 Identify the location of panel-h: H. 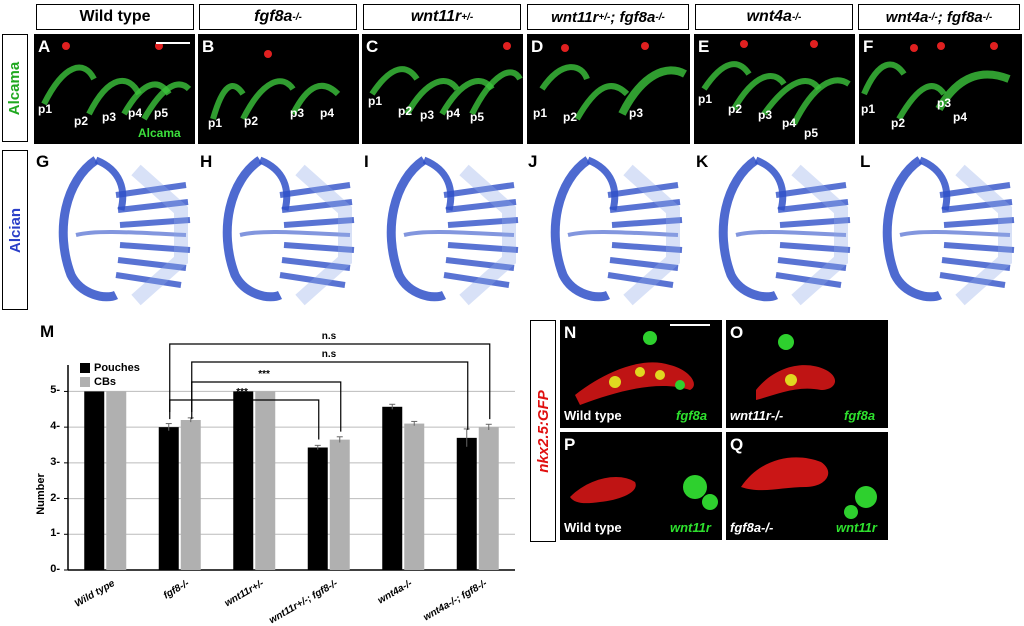
(280, 230).